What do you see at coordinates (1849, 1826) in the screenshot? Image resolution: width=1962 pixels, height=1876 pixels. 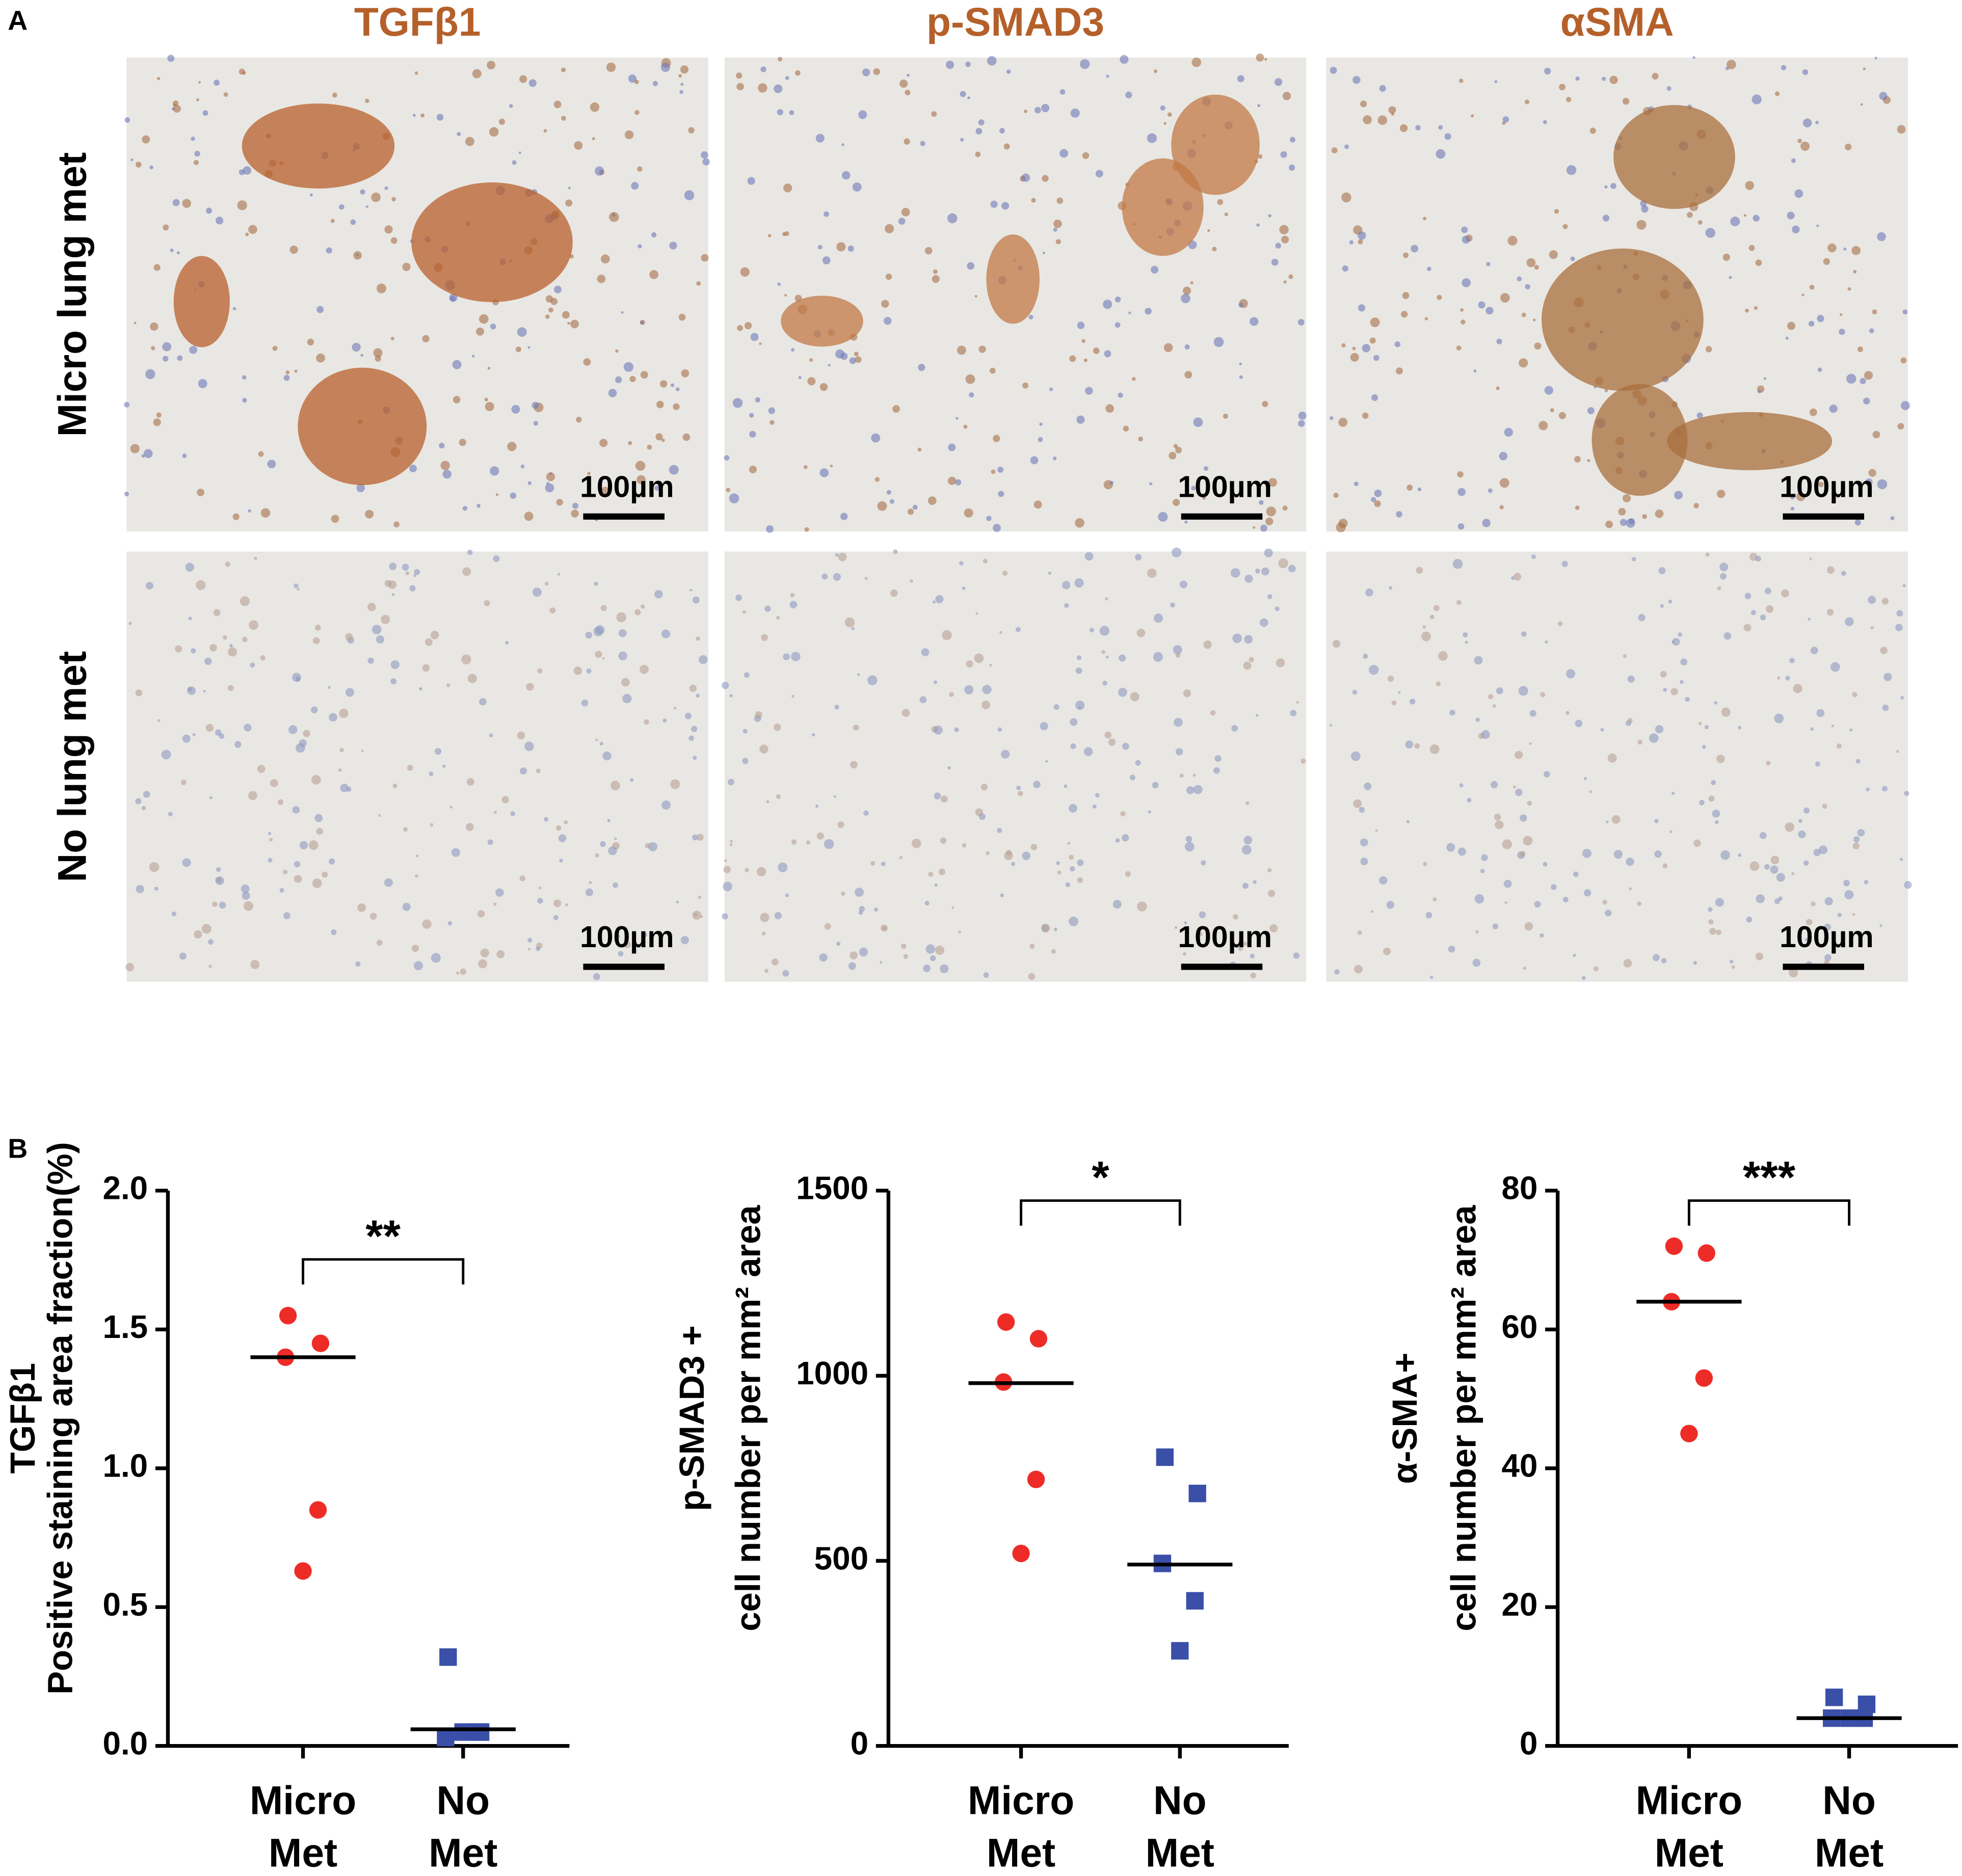 I see `x-tick-label: No Met` at bounding box center [1849, 1826].